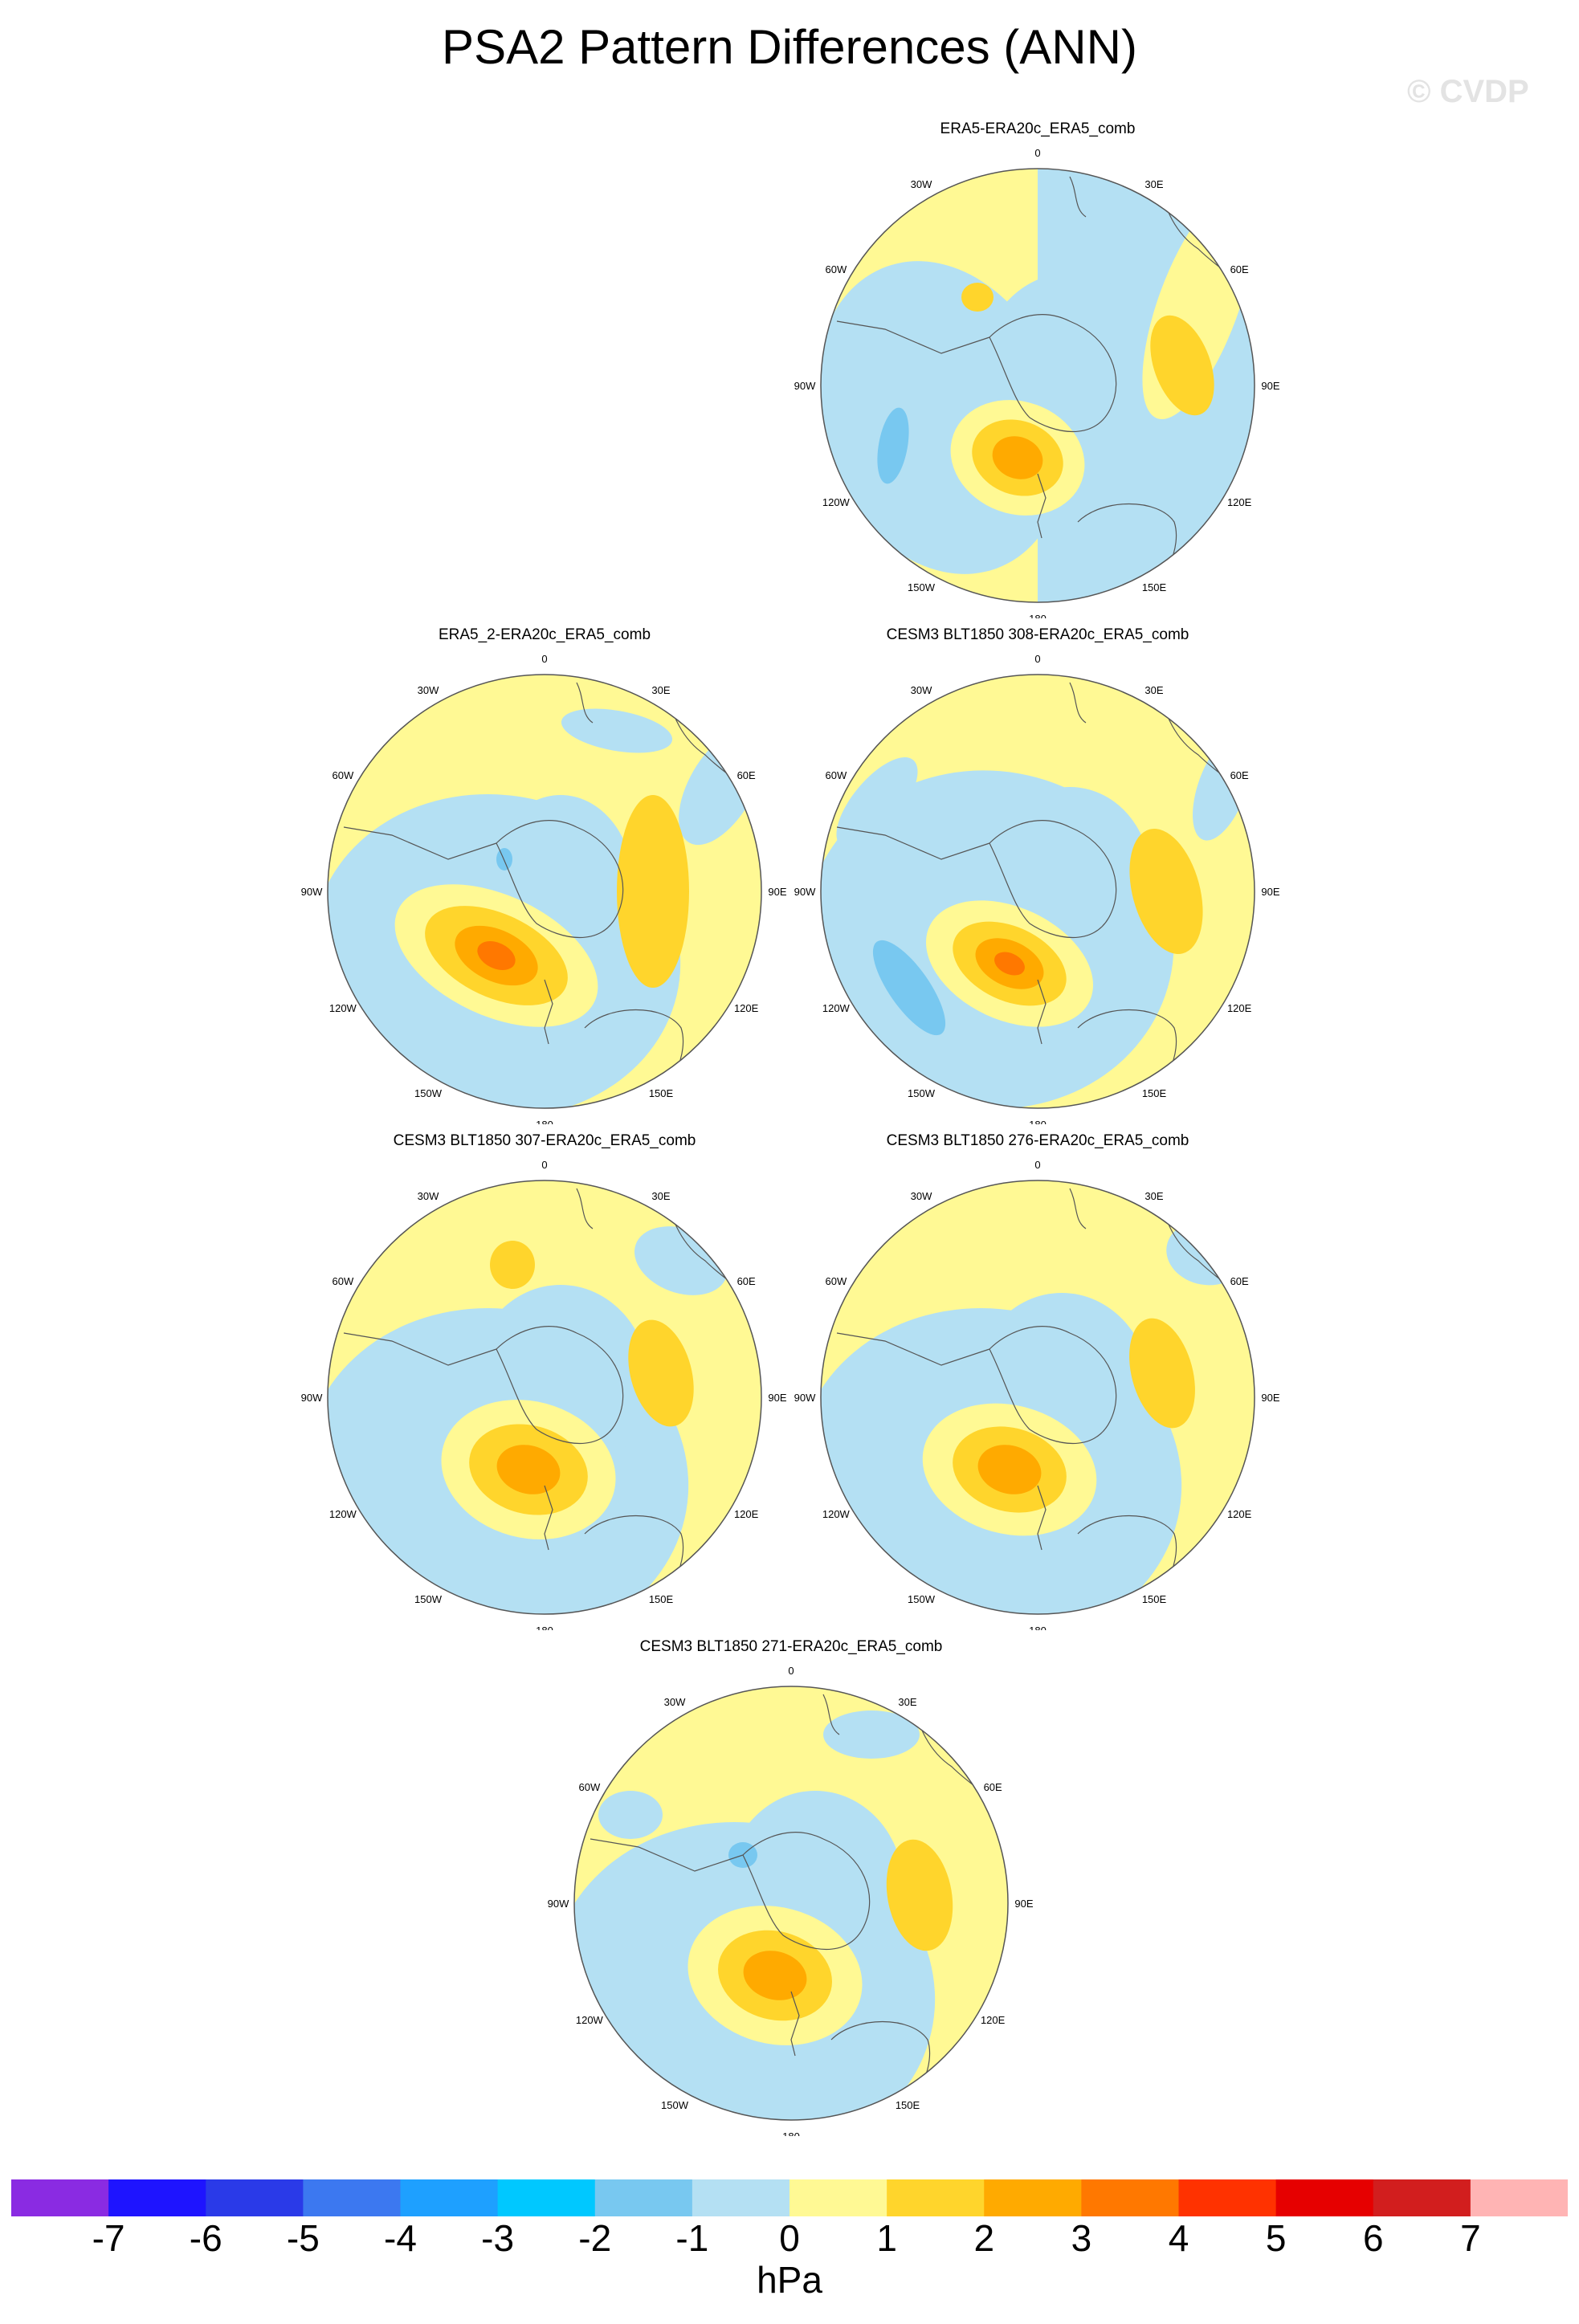 The width and height of the screenshot is (1579, 2324). I want to click on panel-title: CESM3 BLT1850 276-ERA20c_ERA5_comb, so click(1037, 1141).